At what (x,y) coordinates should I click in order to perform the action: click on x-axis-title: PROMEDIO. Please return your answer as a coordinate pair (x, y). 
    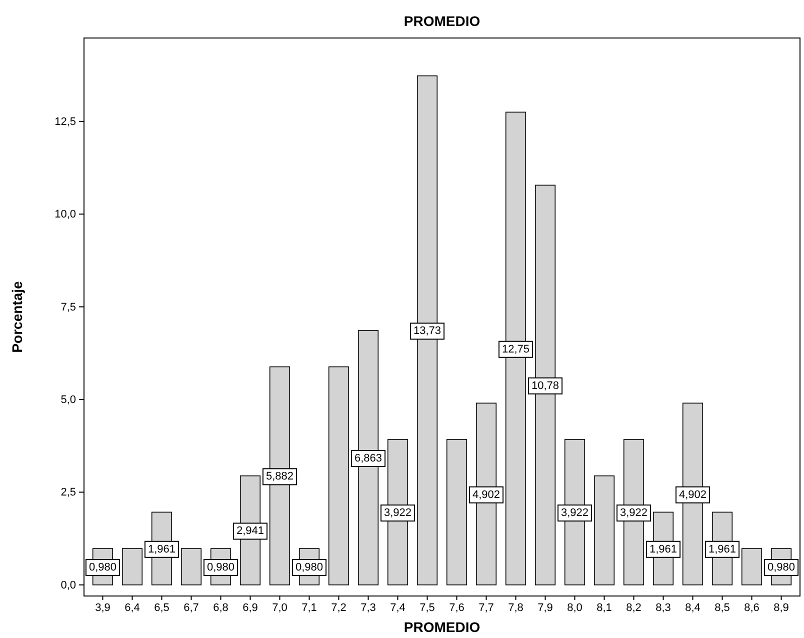
    Looking at the image, I should click on (442, 627).